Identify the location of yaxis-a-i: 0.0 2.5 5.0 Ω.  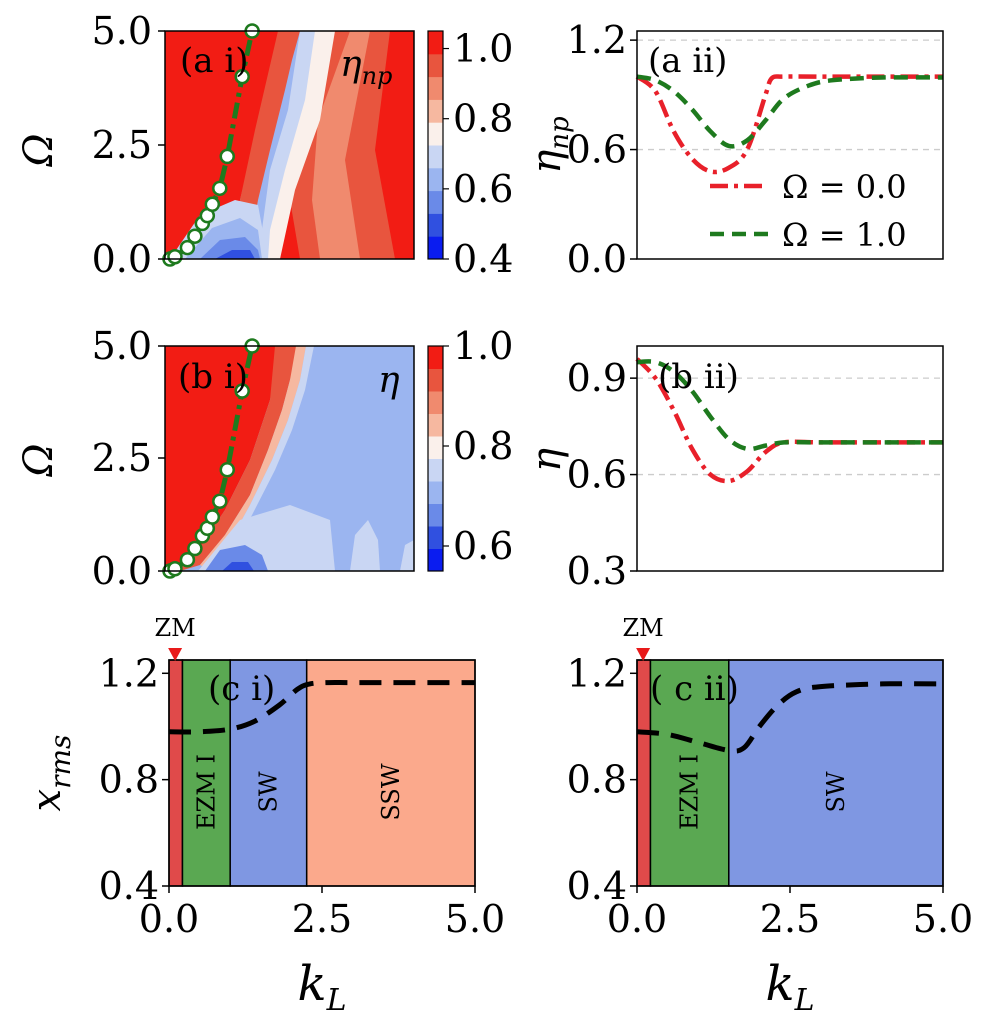
(90, 145).